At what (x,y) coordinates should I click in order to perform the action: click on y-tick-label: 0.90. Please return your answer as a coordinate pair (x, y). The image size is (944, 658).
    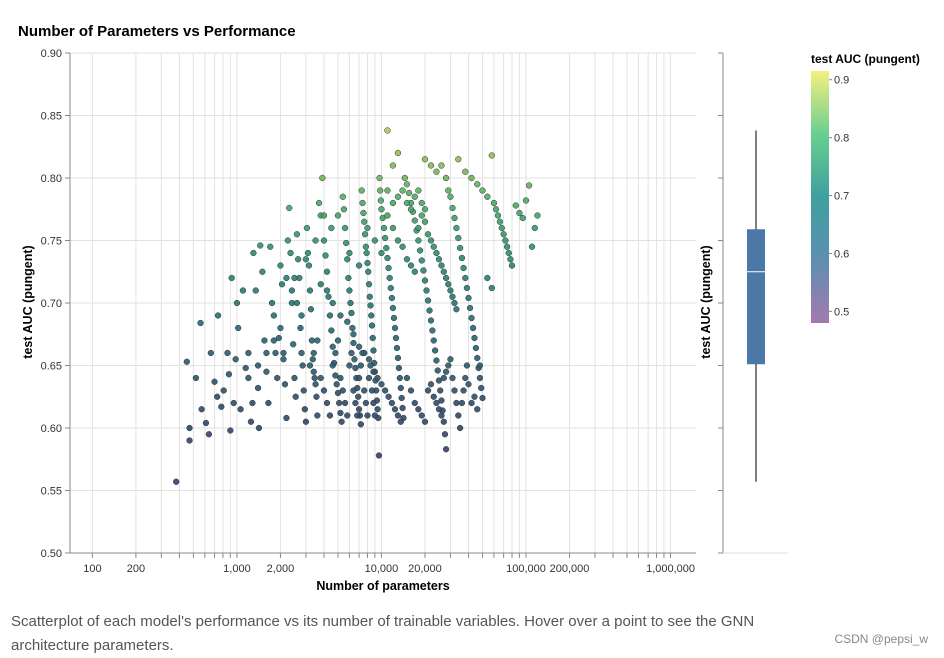
    Looking at the image, I should click on (51, 54).